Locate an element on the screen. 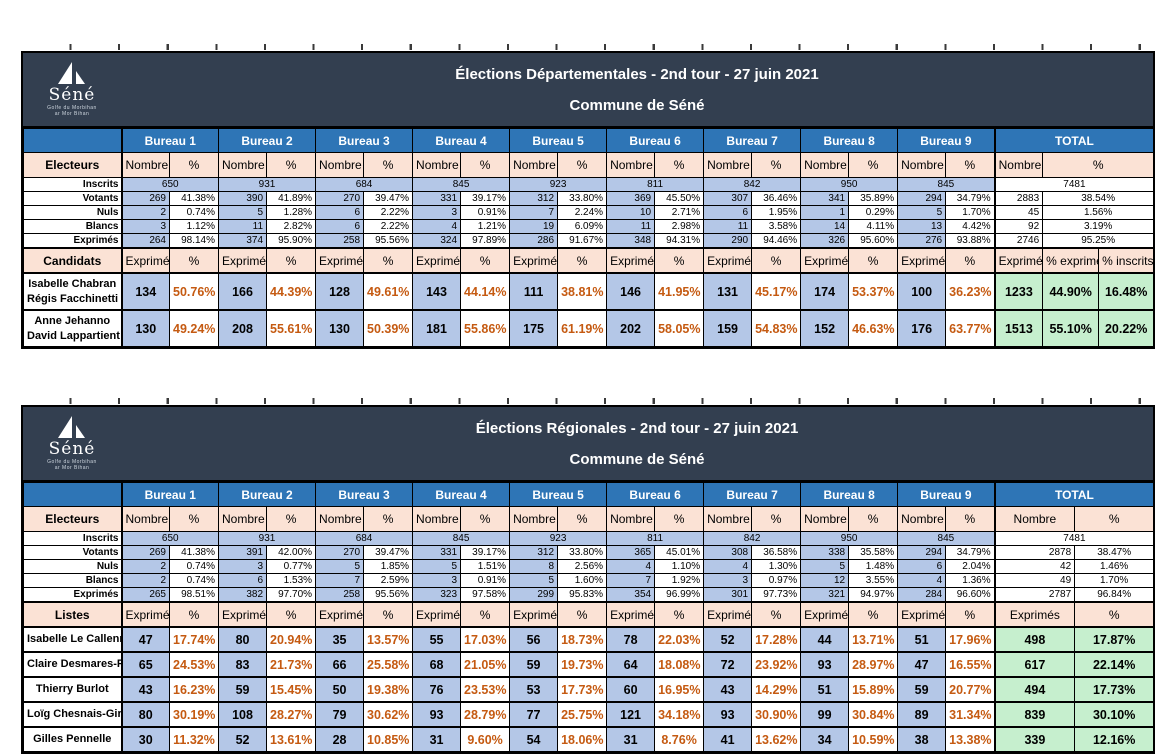  candidate-votes: 66 is located at coordinates (340, 664).